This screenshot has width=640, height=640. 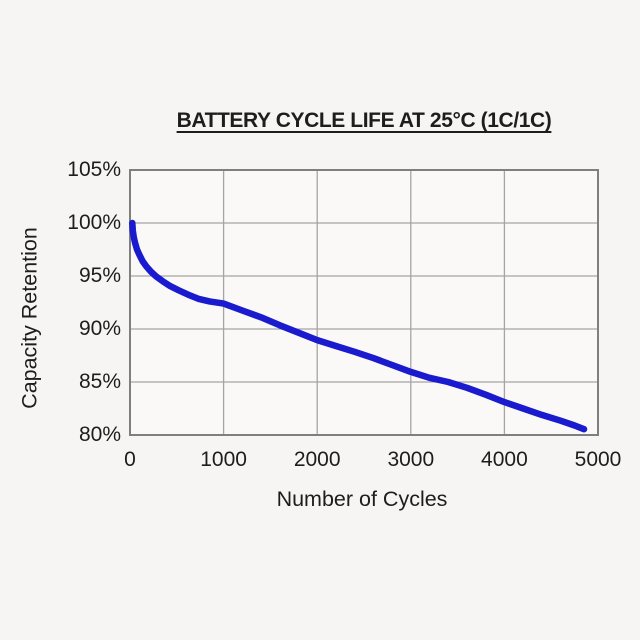 I want to click on x-tick-label: 1000, so click(x=223, y=459).